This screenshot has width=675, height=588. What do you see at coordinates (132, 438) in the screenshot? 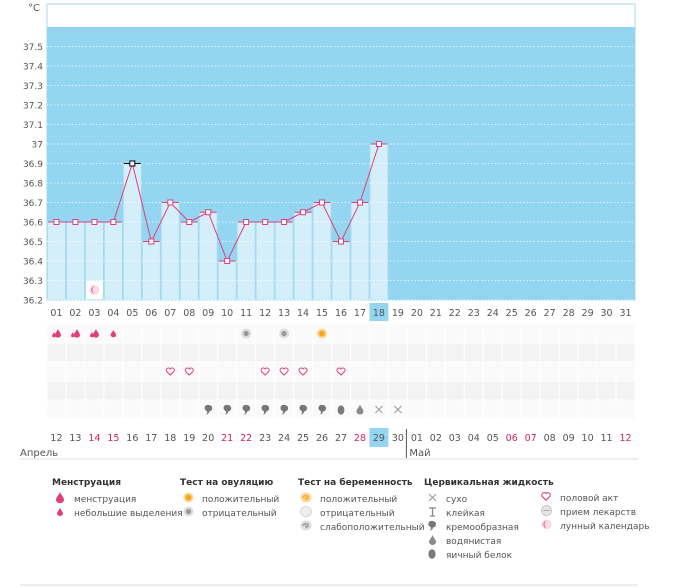
I see `calendar-date-label: 16` at bounding box center [132, 438].